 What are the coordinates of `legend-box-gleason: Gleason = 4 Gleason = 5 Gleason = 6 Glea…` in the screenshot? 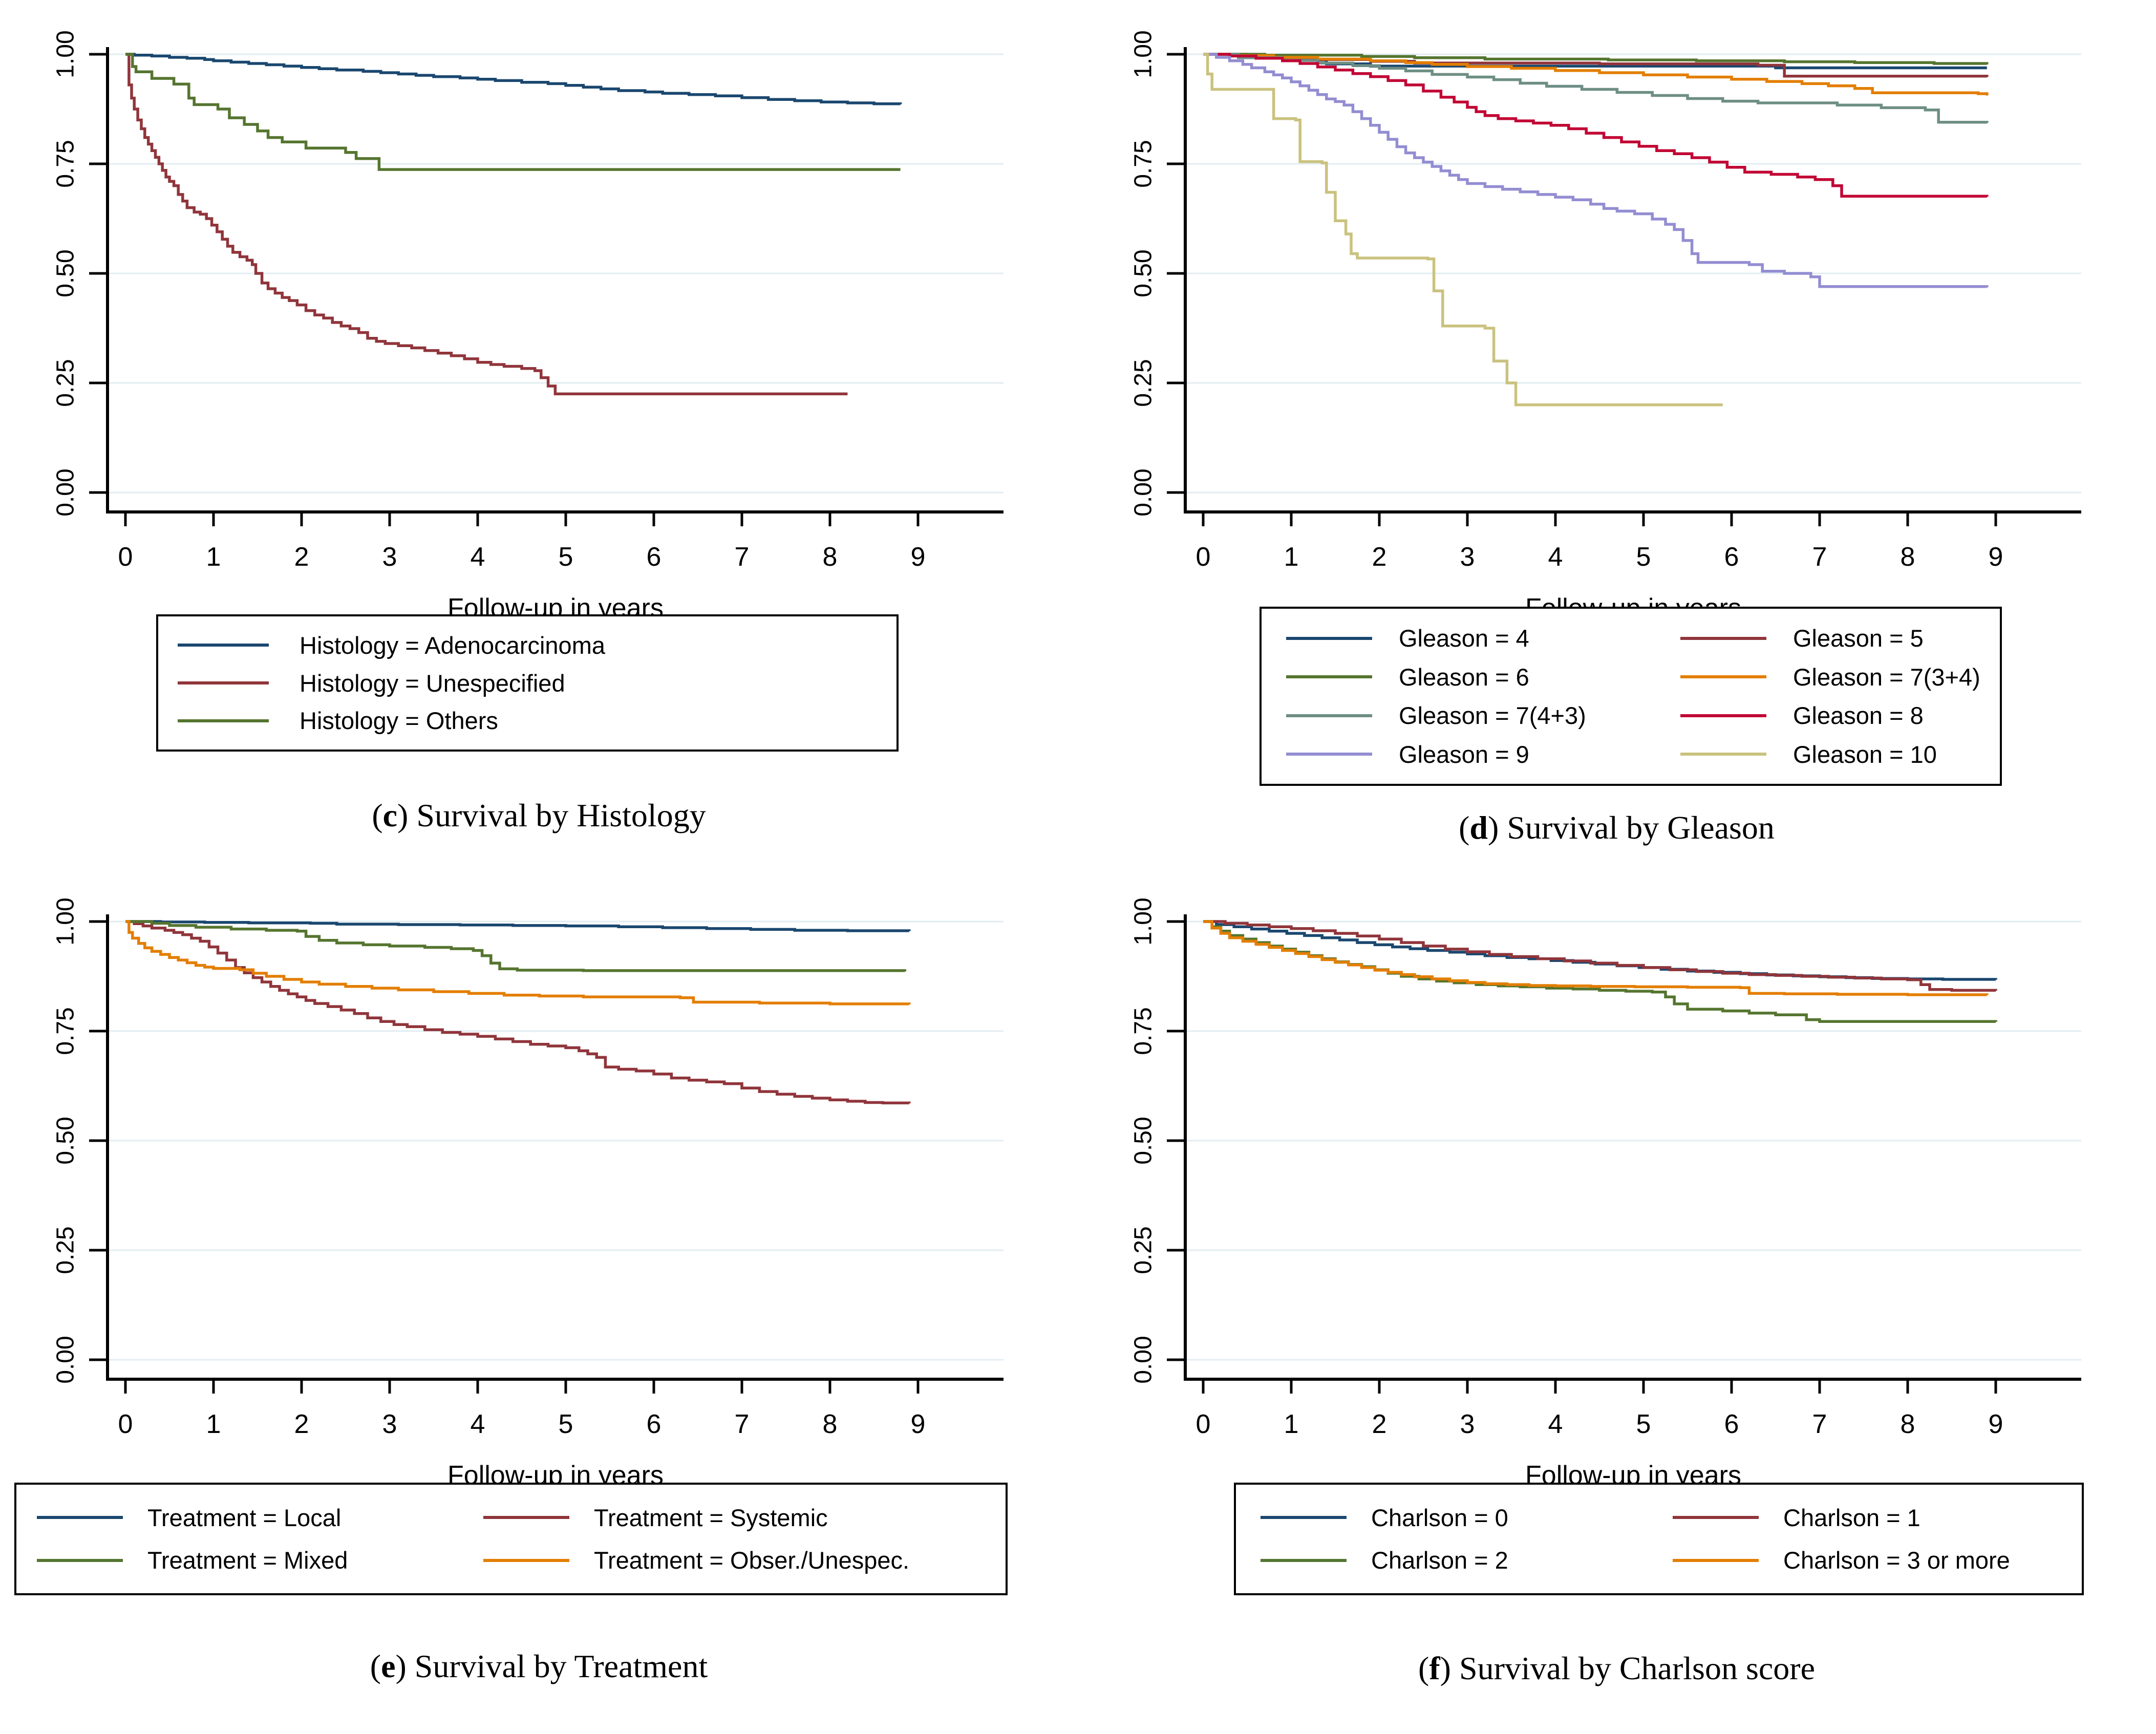 It's located at (1631, 696).